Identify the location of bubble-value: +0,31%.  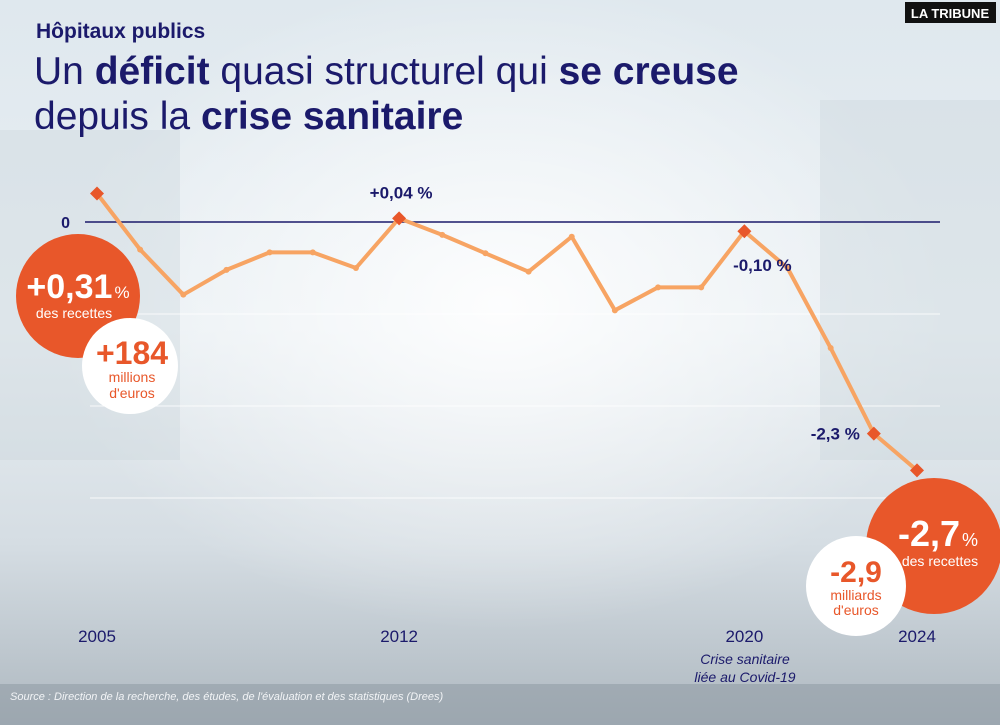
(77, 287).